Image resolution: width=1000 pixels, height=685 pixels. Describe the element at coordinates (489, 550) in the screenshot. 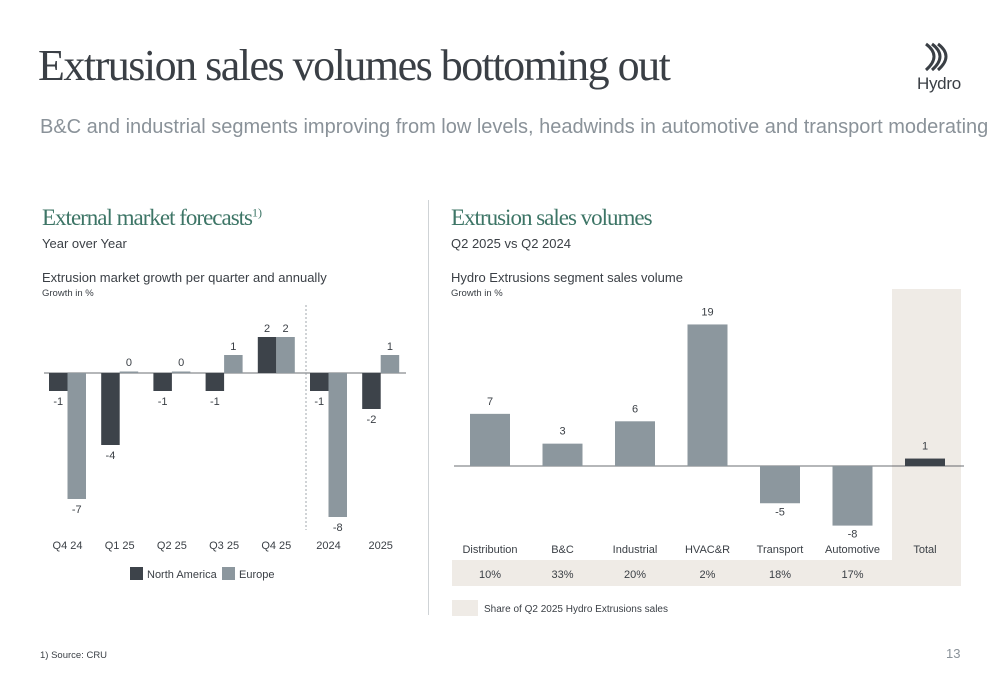

I see `x-tick-label: Distribution` at that location.